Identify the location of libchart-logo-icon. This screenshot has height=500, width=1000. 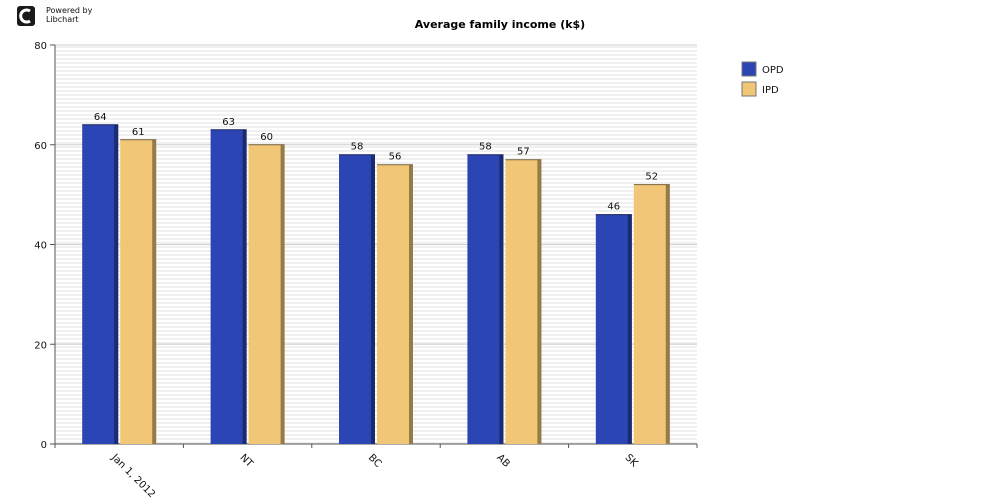
(26, 16).